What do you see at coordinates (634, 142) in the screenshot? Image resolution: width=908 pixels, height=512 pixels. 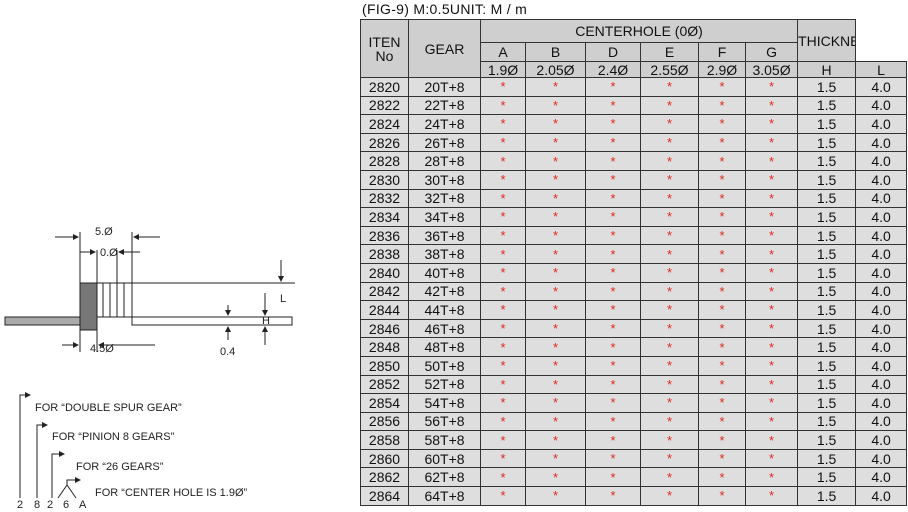 I see `table-row: 2826 26T+8 * * * * * * 1.5 4.0` at bounding box center [634, 142].